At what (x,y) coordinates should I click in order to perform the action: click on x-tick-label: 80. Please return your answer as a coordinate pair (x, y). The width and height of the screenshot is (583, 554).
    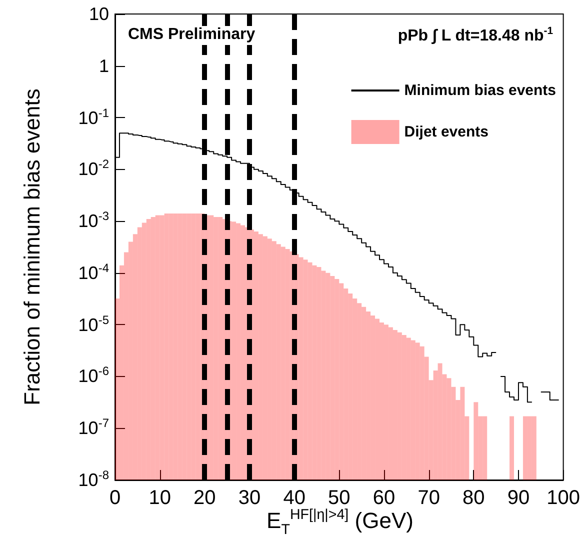
    Looking at the image, I should click on (473, 498).